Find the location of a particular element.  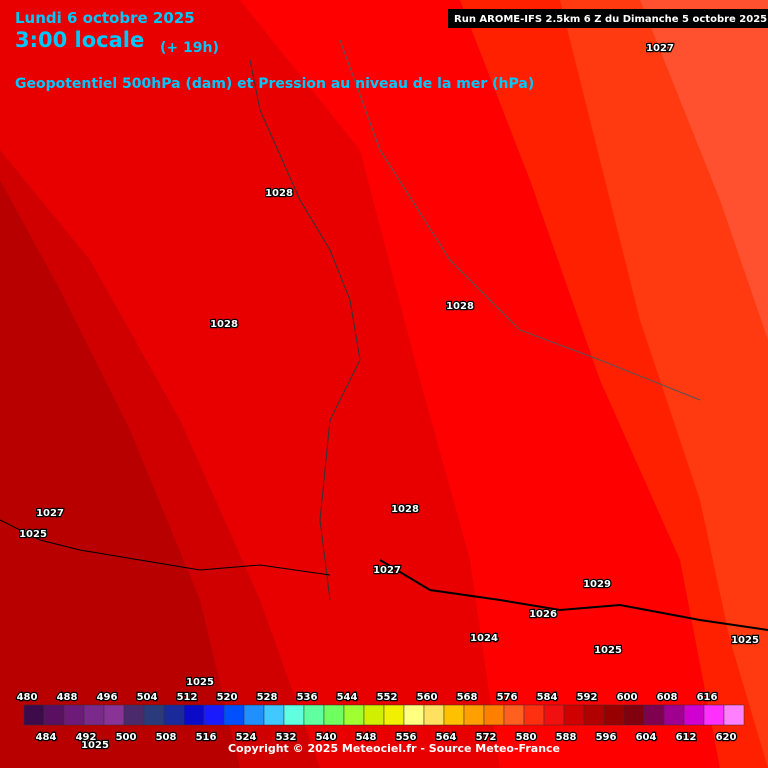

scale-label: 616 is located at coordinates (707, 697).